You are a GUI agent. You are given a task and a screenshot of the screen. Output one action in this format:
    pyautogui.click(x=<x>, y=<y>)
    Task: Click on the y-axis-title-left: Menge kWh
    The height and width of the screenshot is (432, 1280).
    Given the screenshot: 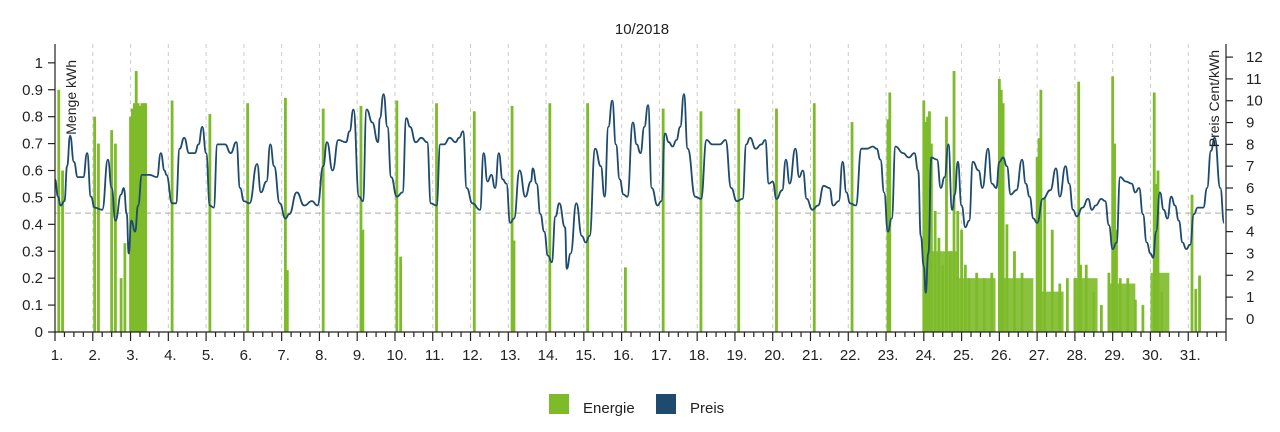 What is the action you would take?
    pyautogui.click(x=71, y=97)
    